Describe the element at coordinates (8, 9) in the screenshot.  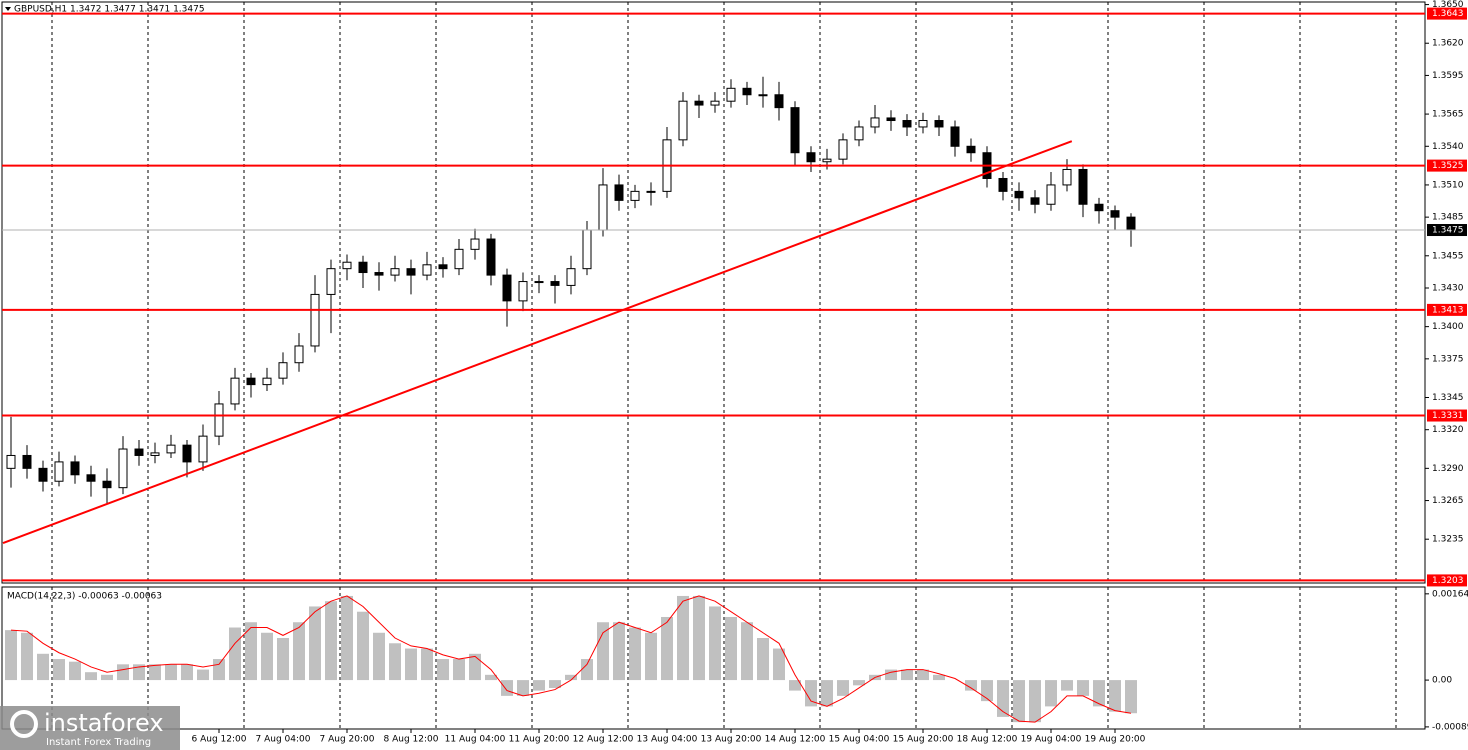
I see `menu-triangle` at that location.